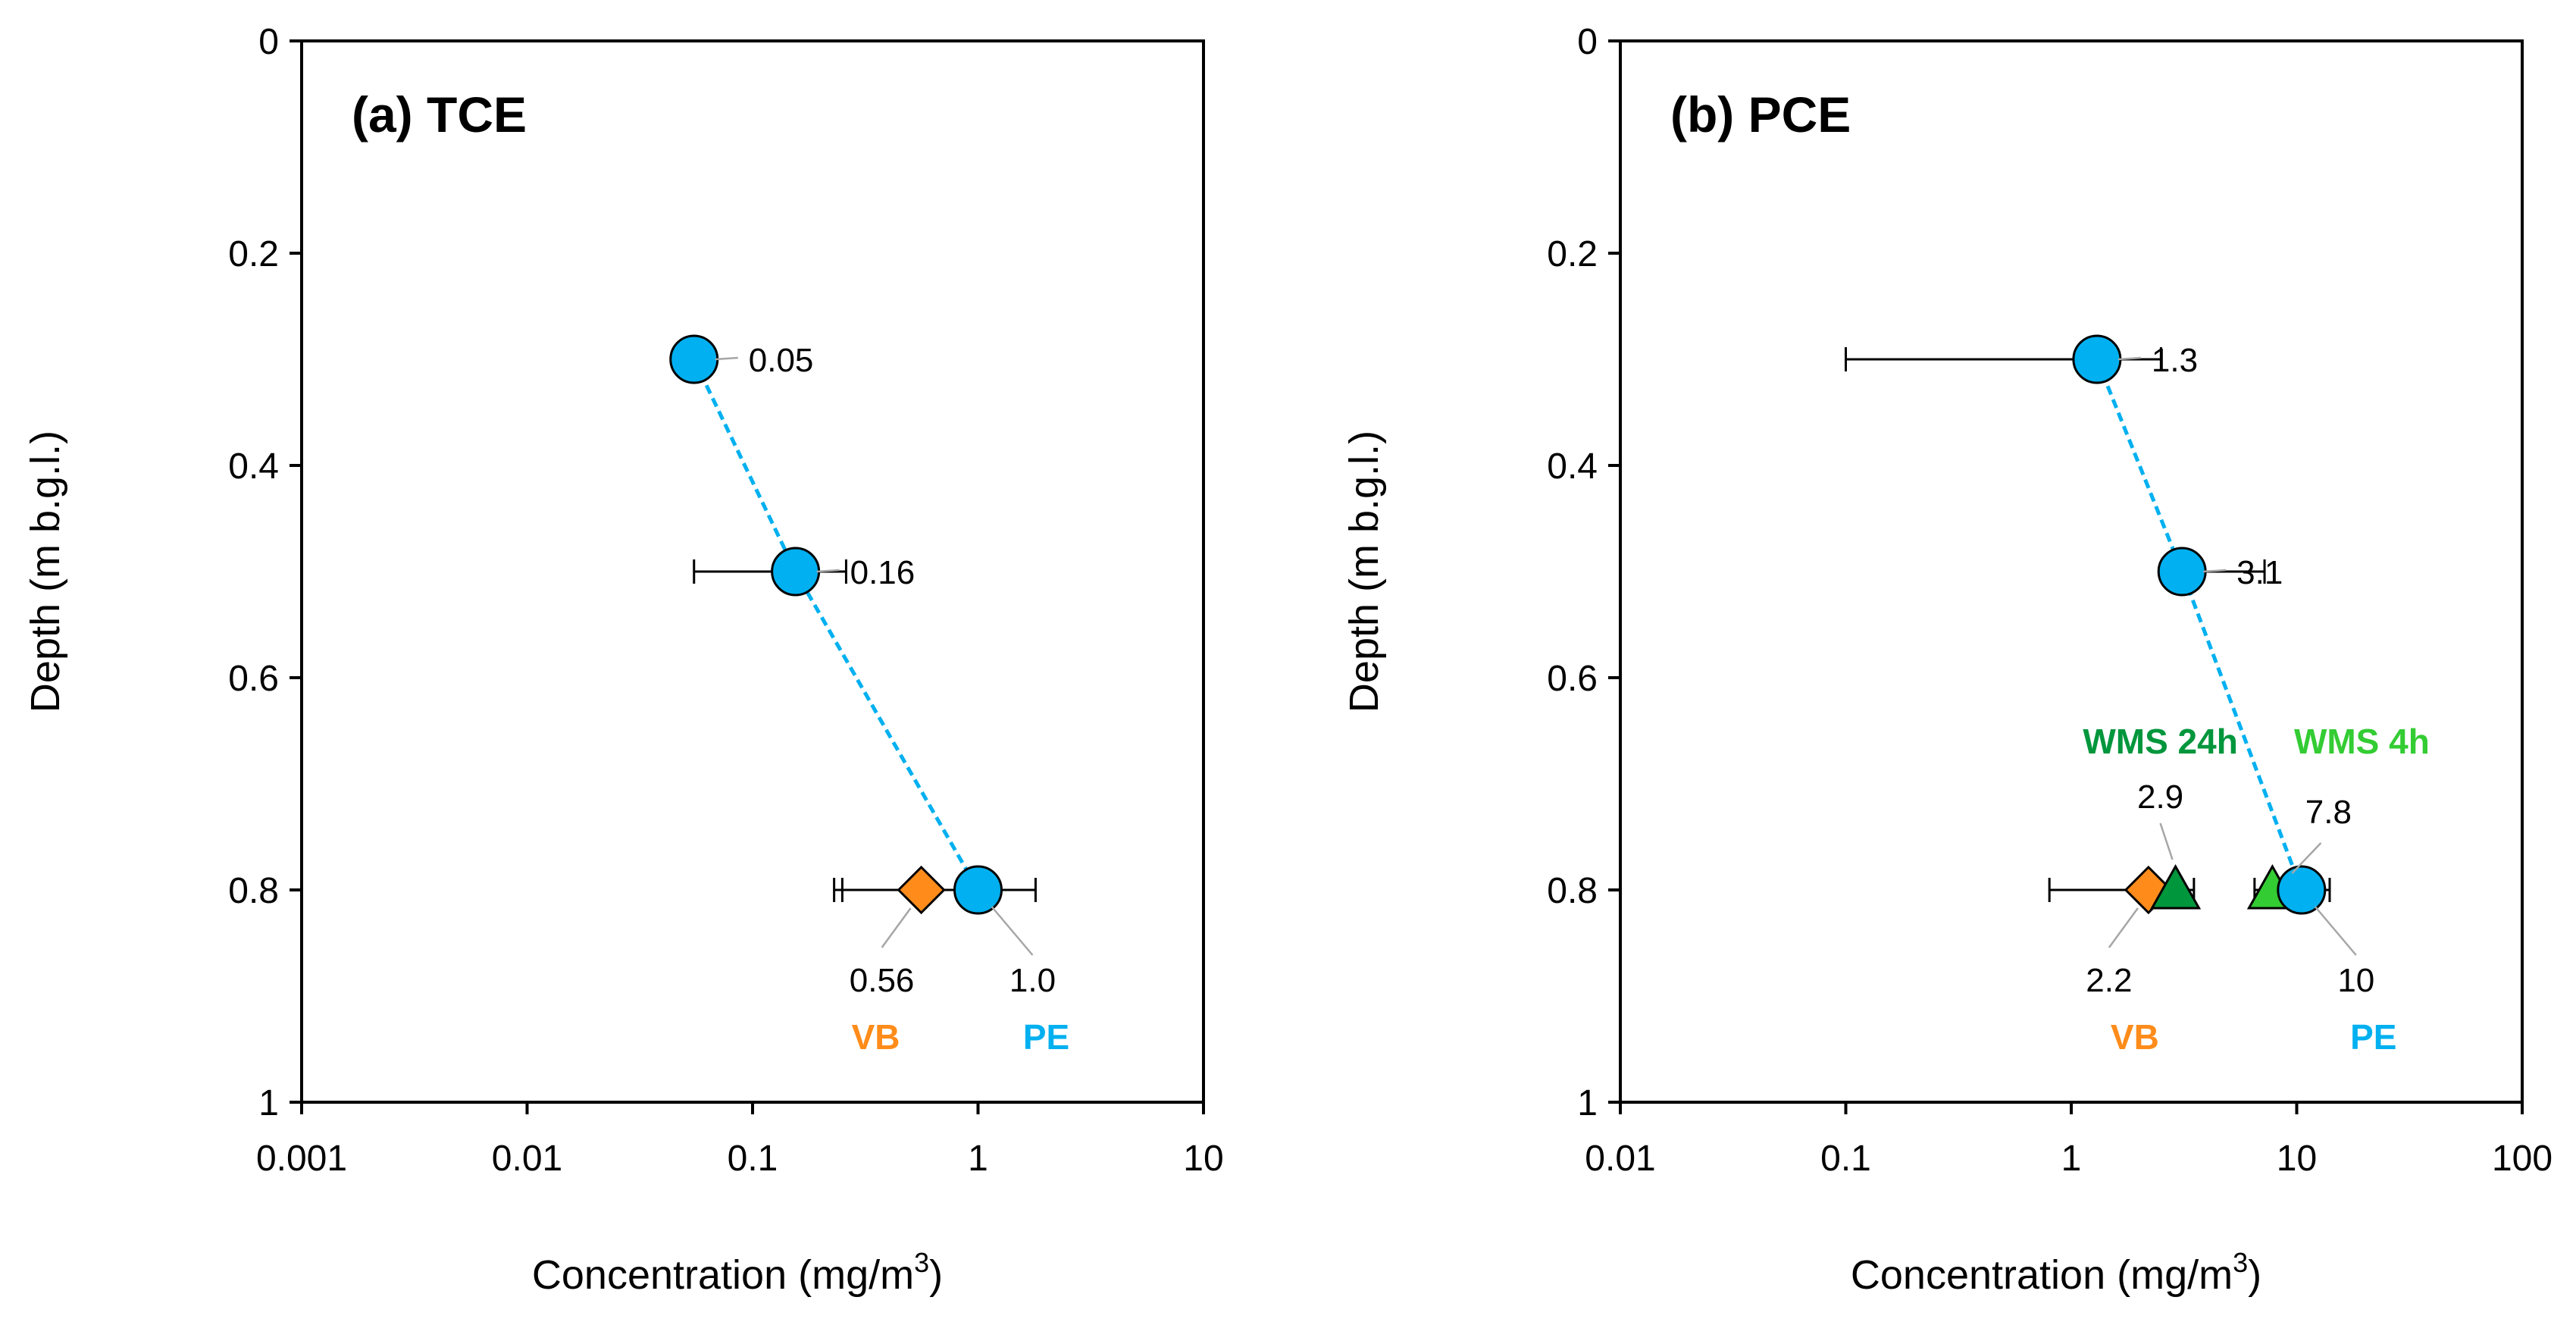 The height and width of the screenshot is (1319, 2576). What do you see at coordinates (2160, 797) in the screenshot?
I see `data-label: 2.9` at bounding box center [2160, 797].